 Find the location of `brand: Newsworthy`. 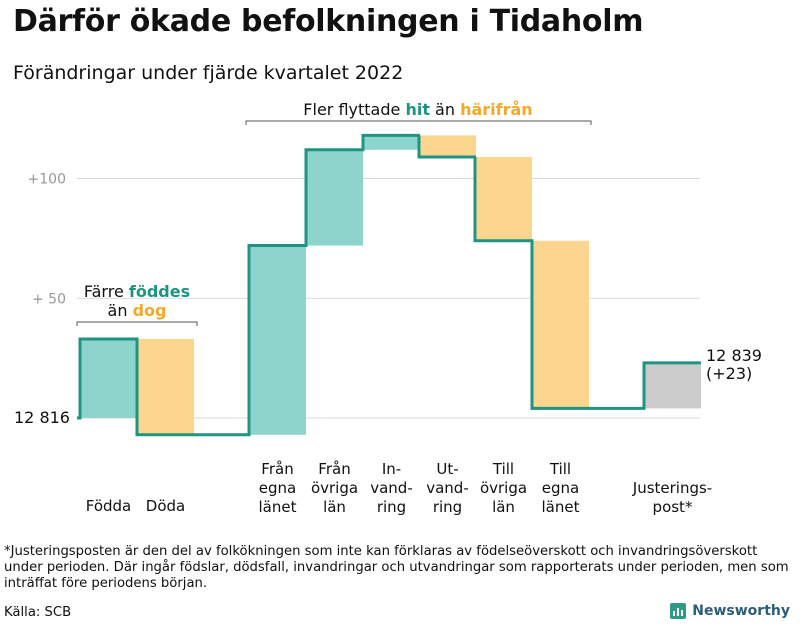

brand: Newsworthy is located at coordinates (730, 611).